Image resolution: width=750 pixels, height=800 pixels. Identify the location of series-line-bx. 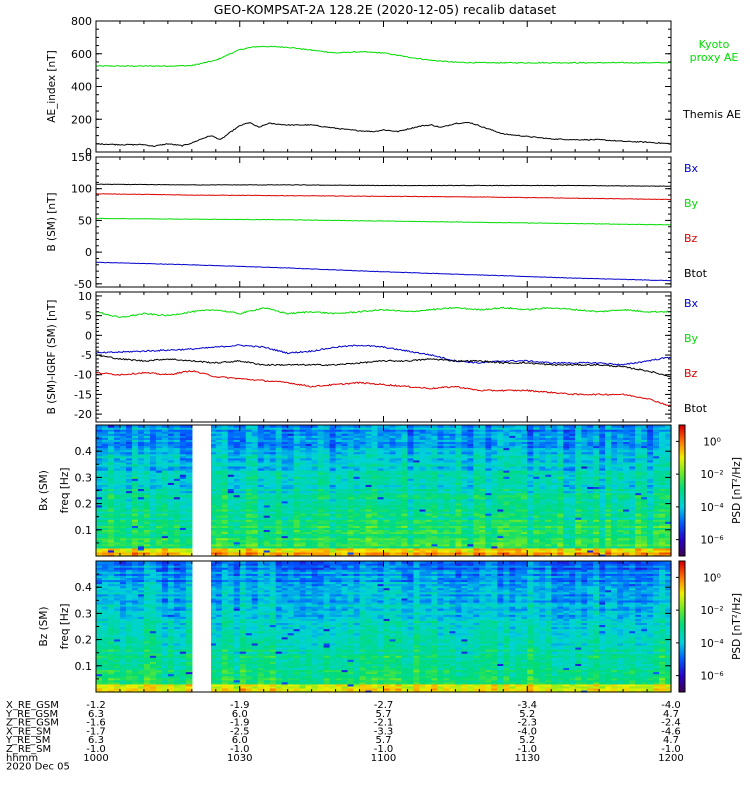
(383, 355).